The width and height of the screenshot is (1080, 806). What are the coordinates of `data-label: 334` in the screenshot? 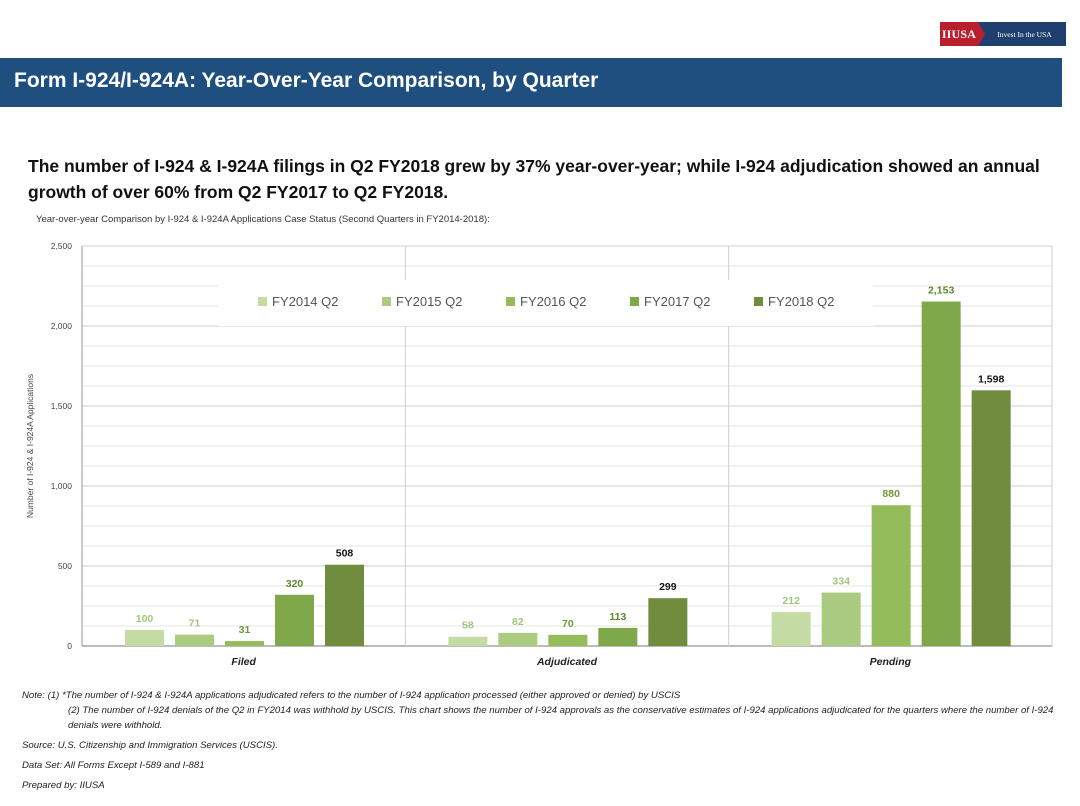 It's located at (841, 582).